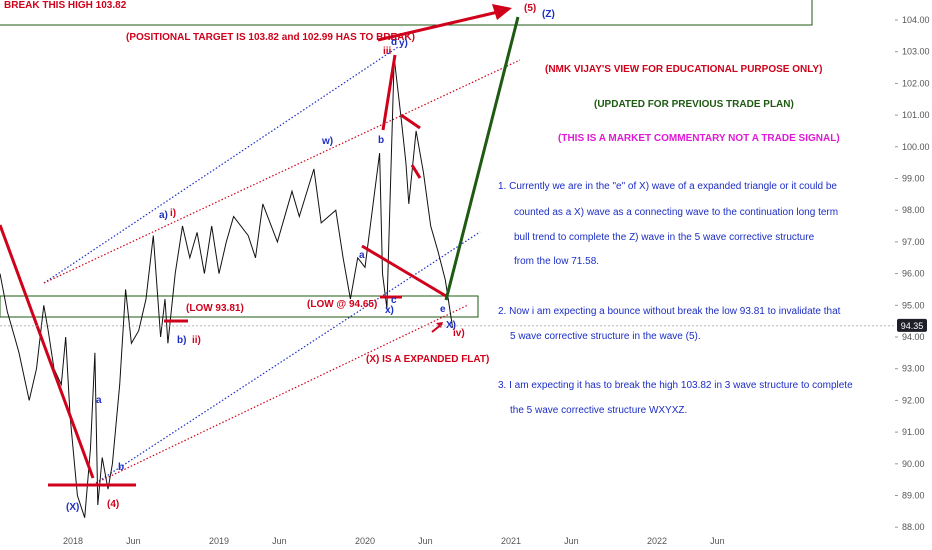  I want to click on target-arrow-head, so click(502, 12).